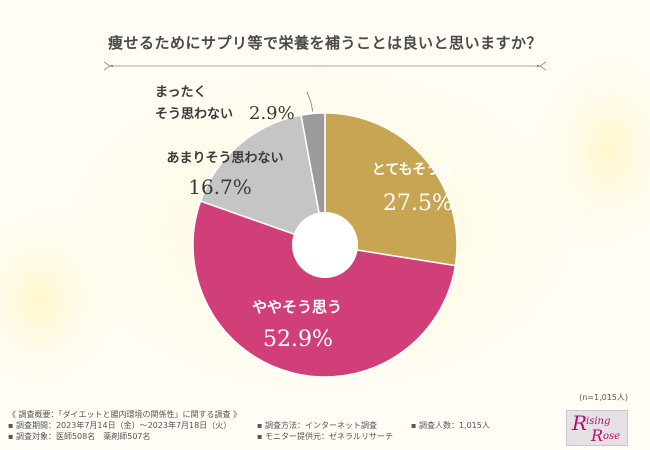  What do you see at coordinates (224, 158) in the screenshot?
I see `slice-label-3: あまりそう思わない` at bounding box center [224, 158].